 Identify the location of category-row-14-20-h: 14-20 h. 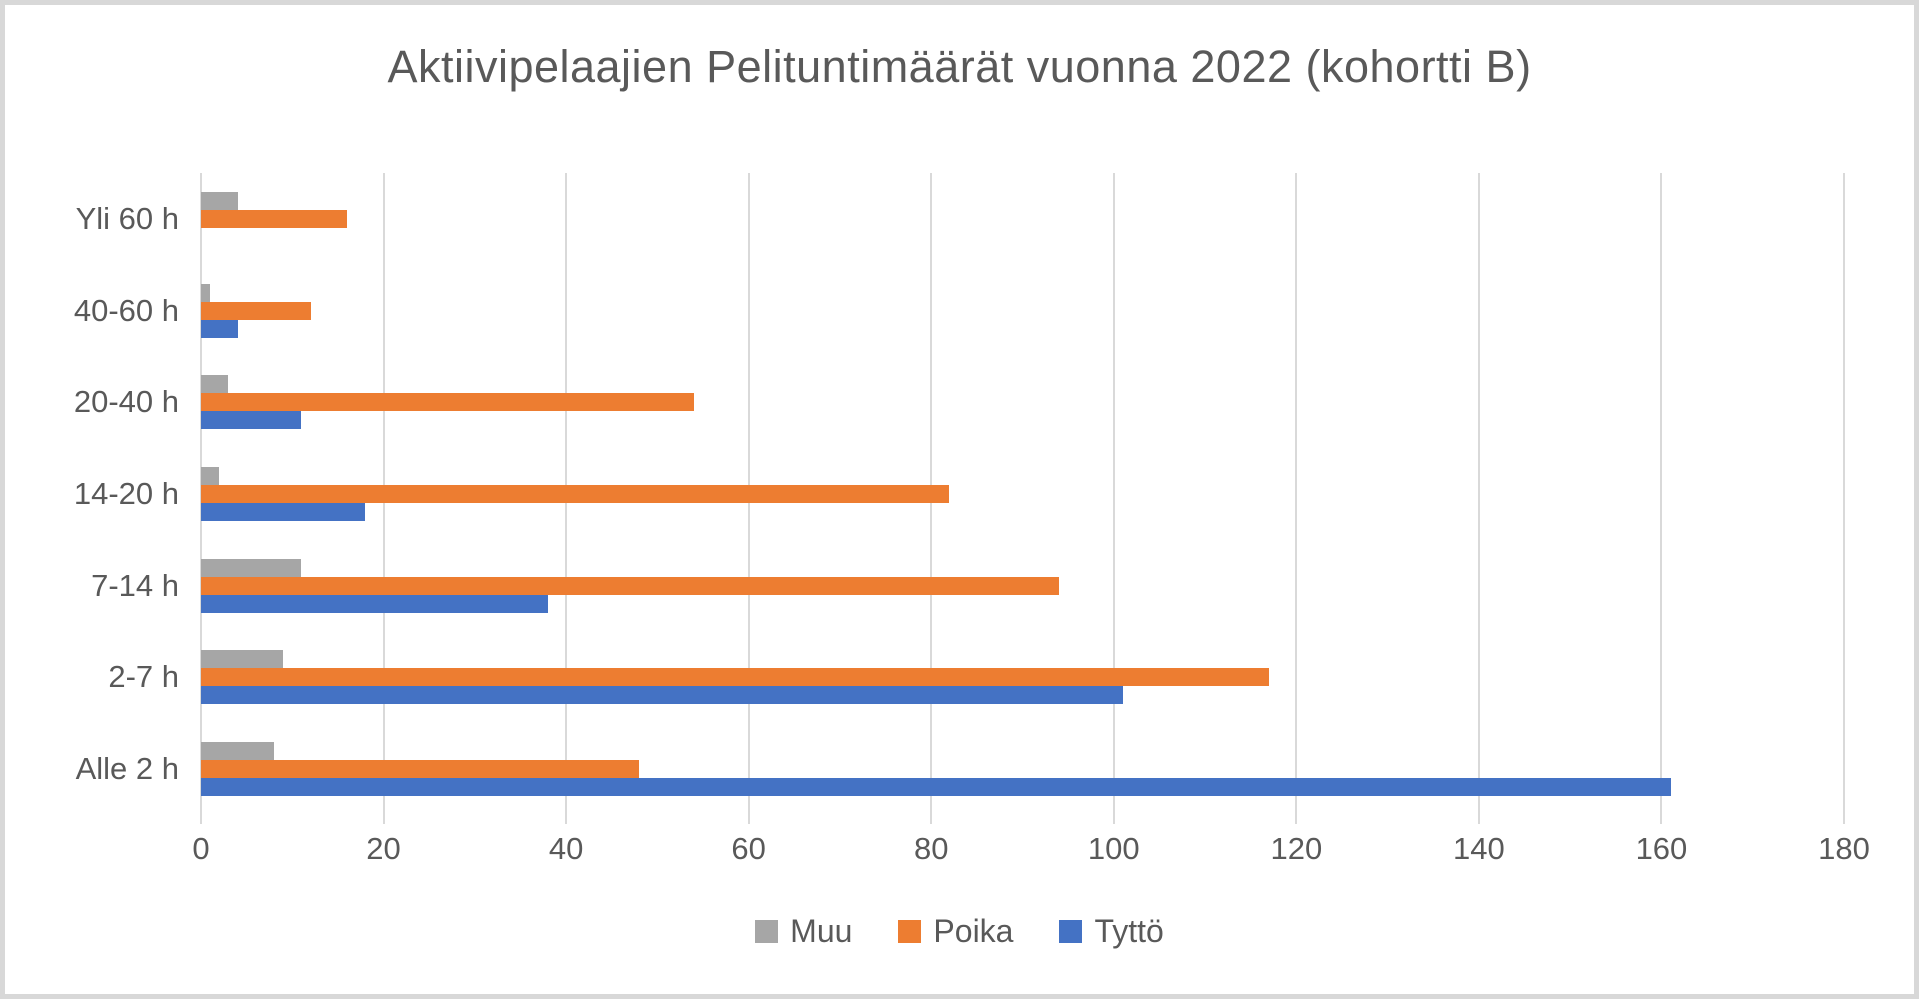
(959, 494).